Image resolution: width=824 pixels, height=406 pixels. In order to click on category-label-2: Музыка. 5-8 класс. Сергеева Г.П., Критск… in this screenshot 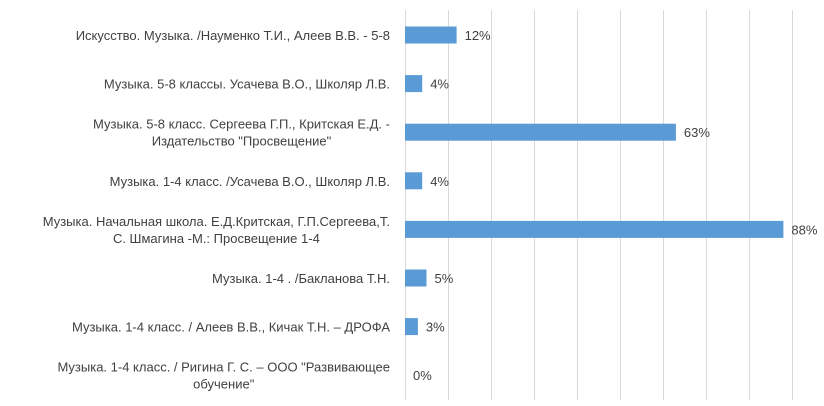, I will do `click(241, 133)`.